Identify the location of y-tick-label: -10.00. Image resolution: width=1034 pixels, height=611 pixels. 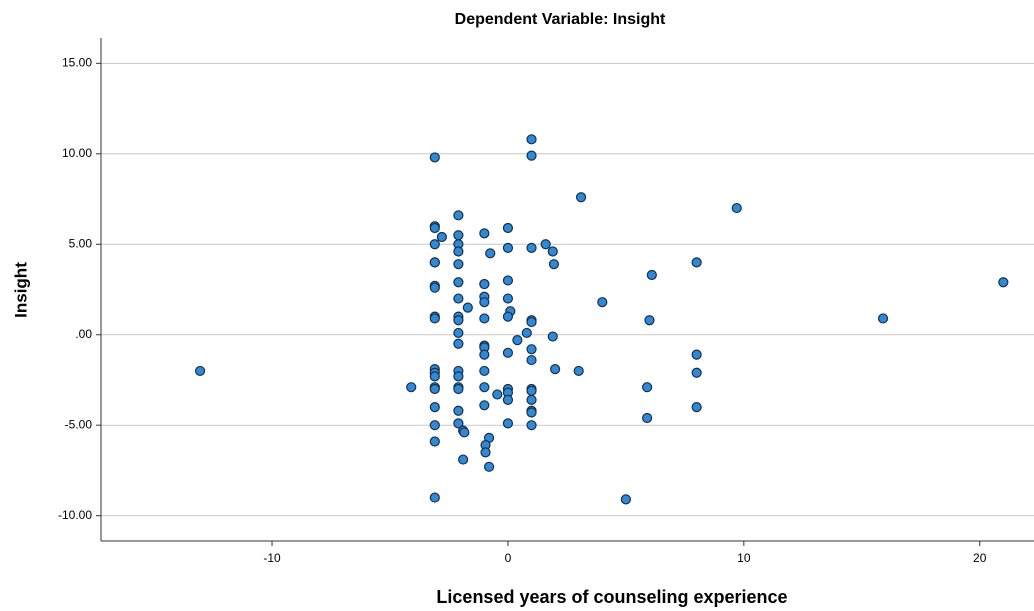
(75, 515).